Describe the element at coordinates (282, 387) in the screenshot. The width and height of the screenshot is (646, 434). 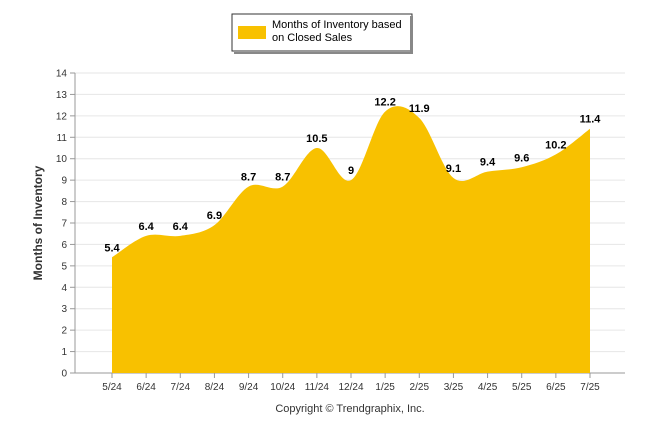
I see `x-tick-label: 10/24` at that location.